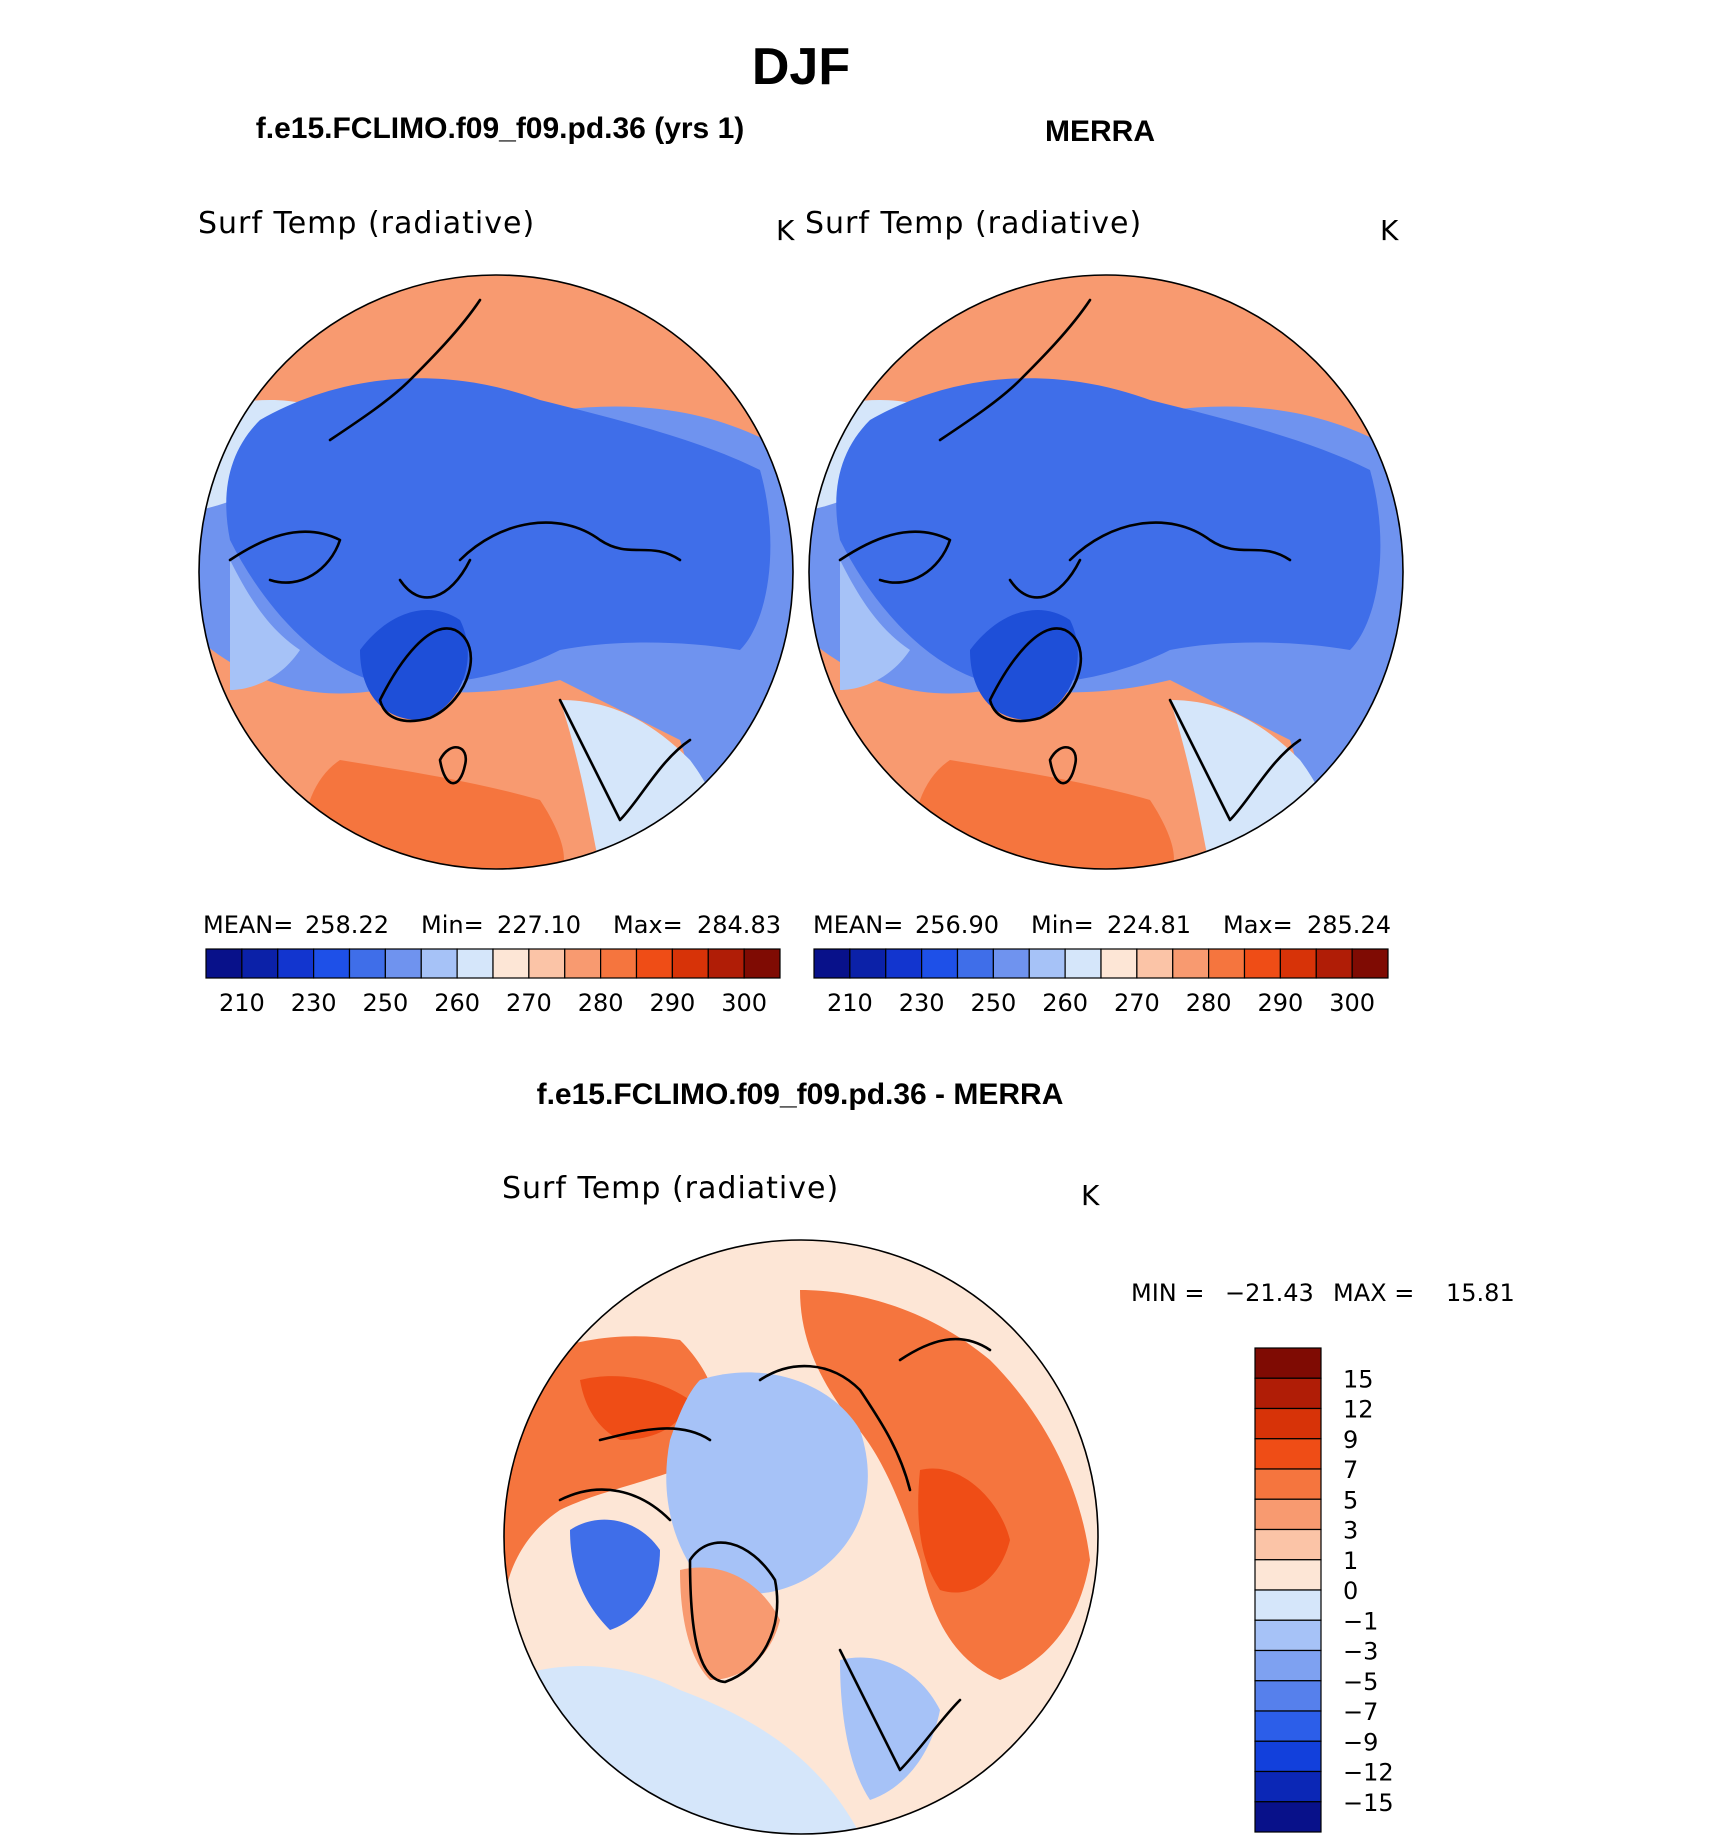 Image resolution: width=1710 pixels, height=1840 pixels. What do you see at coordinates (493, 982) in the screenshot?
I see `model-colorbar: 210 230 250 260 270 280 290 300` at bounding box center [493, 982].